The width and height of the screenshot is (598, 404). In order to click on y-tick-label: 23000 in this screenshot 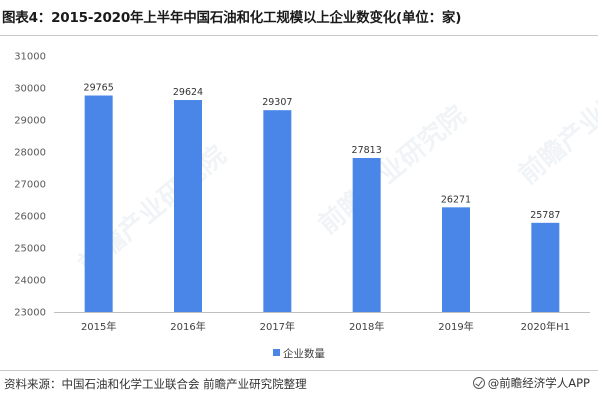, I will do `click(30, 313)`.